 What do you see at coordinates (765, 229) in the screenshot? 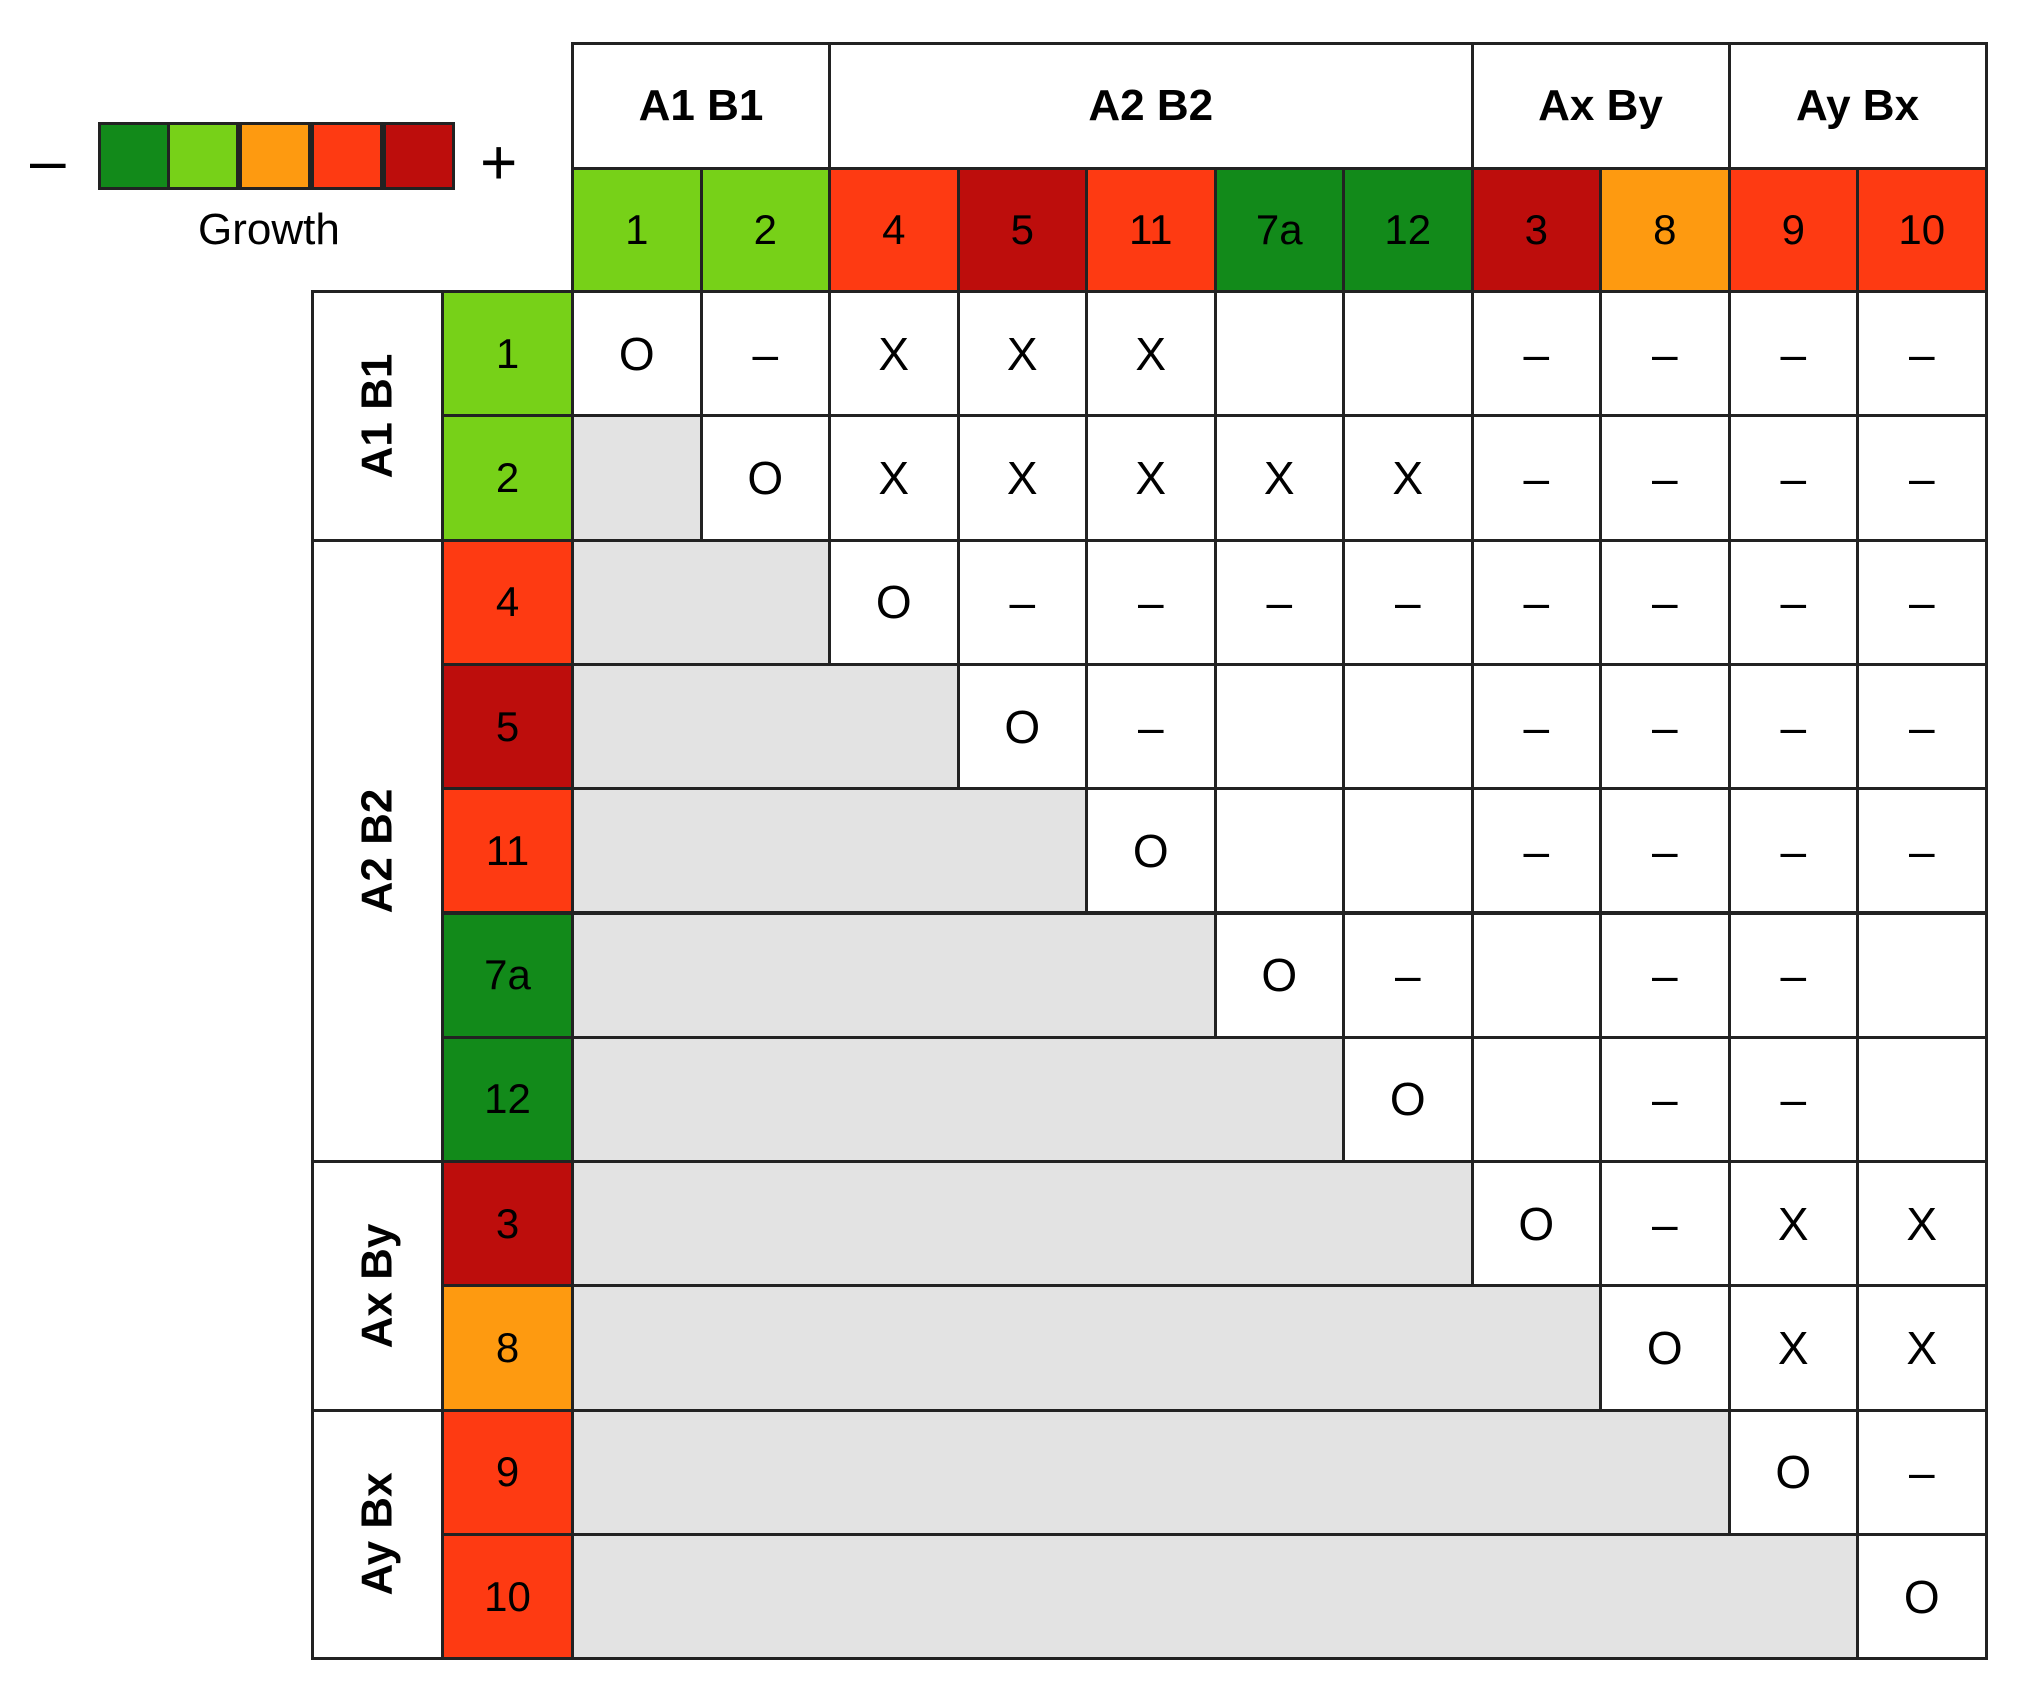
I see `column-strain-label: 2` at bounding box center [765, 229].